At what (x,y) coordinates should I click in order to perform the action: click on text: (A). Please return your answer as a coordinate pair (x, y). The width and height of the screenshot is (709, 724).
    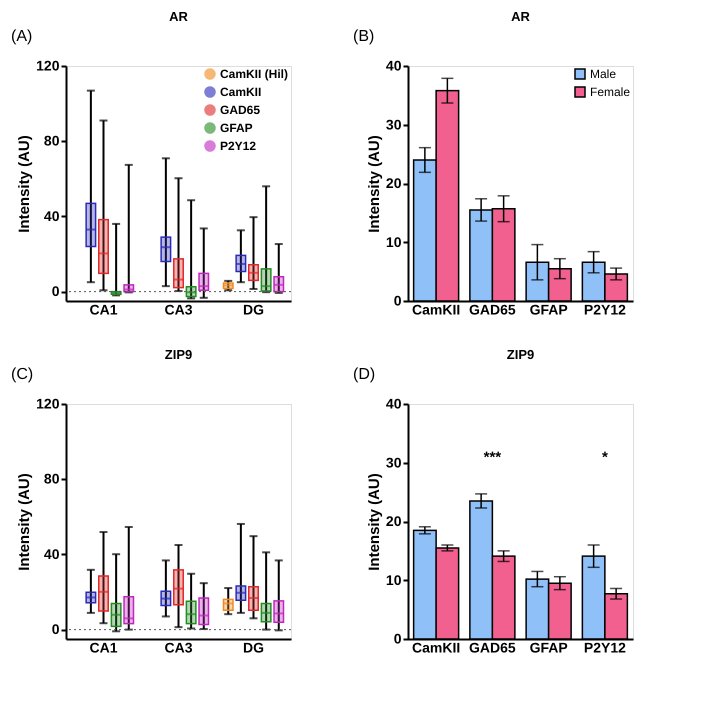
    Looking at the image, I should click on (21, 36).